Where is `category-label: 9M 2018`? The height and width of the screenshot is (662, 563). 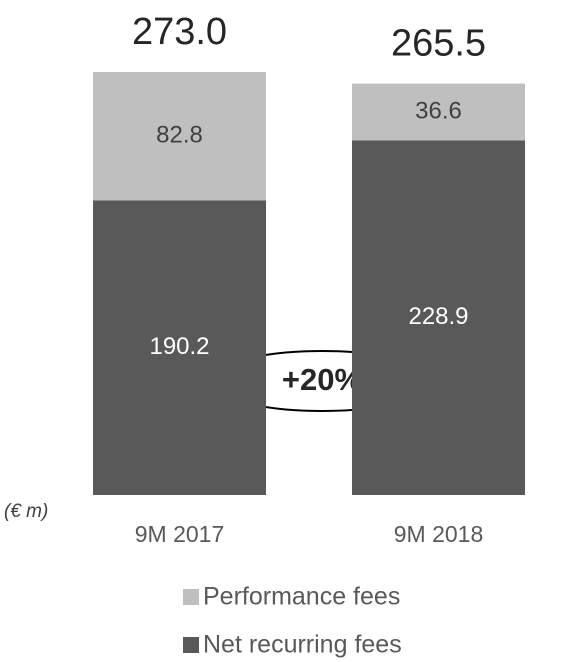
category-label: 9M 2018 is located at coordinates (439, 534).